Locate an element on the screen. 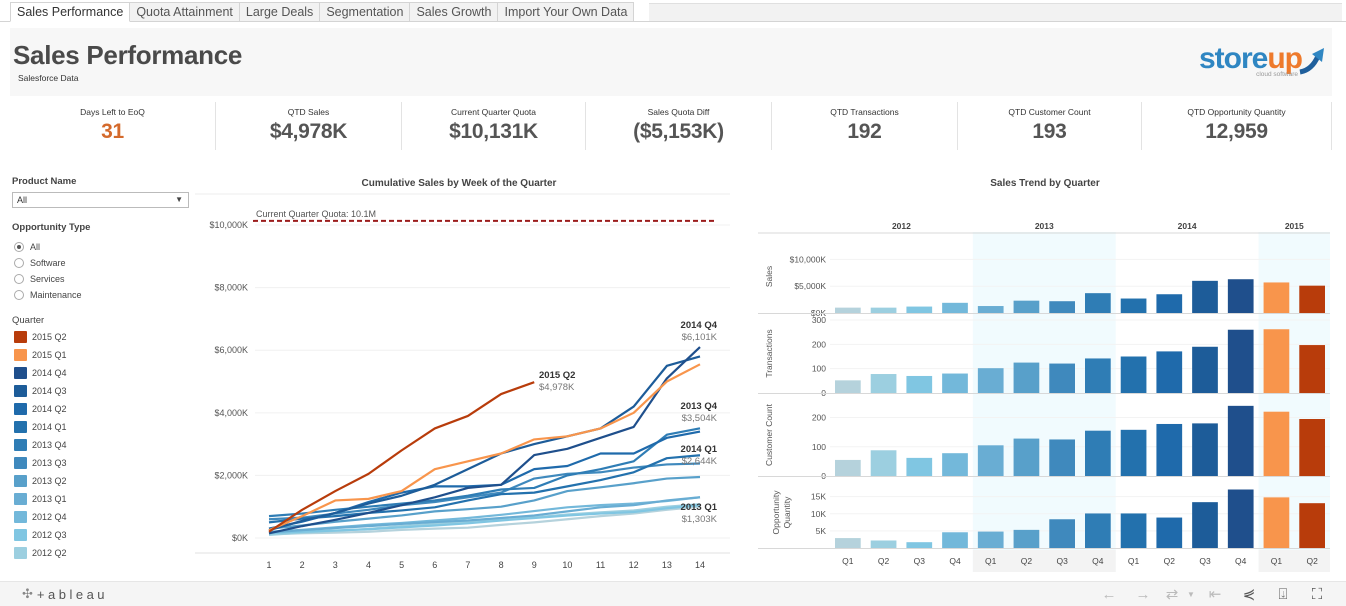  redo-button: → is located at coordinates (1143, 594).